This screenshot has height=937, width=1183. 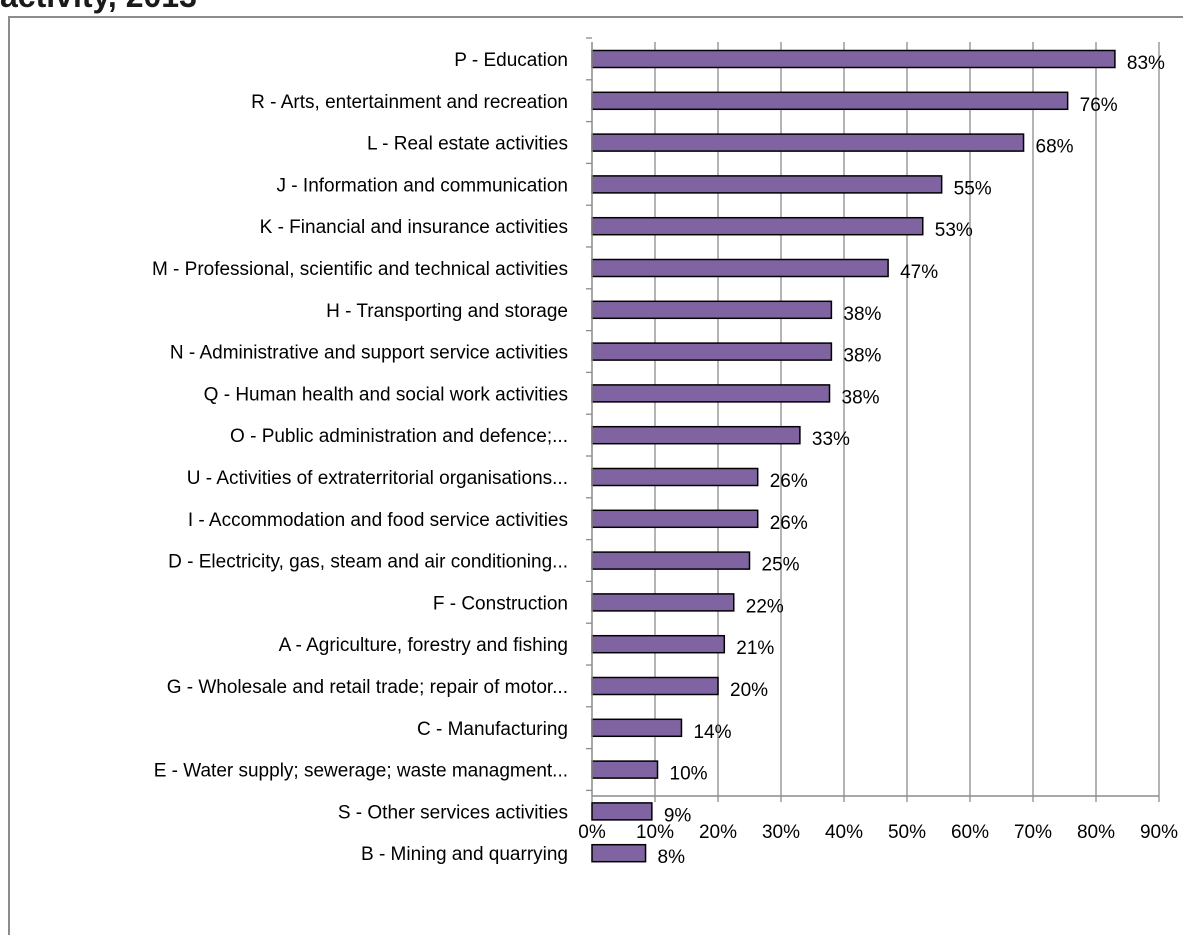 I want to click on category-label: J - Information and communication, so click(x=422, y=185).